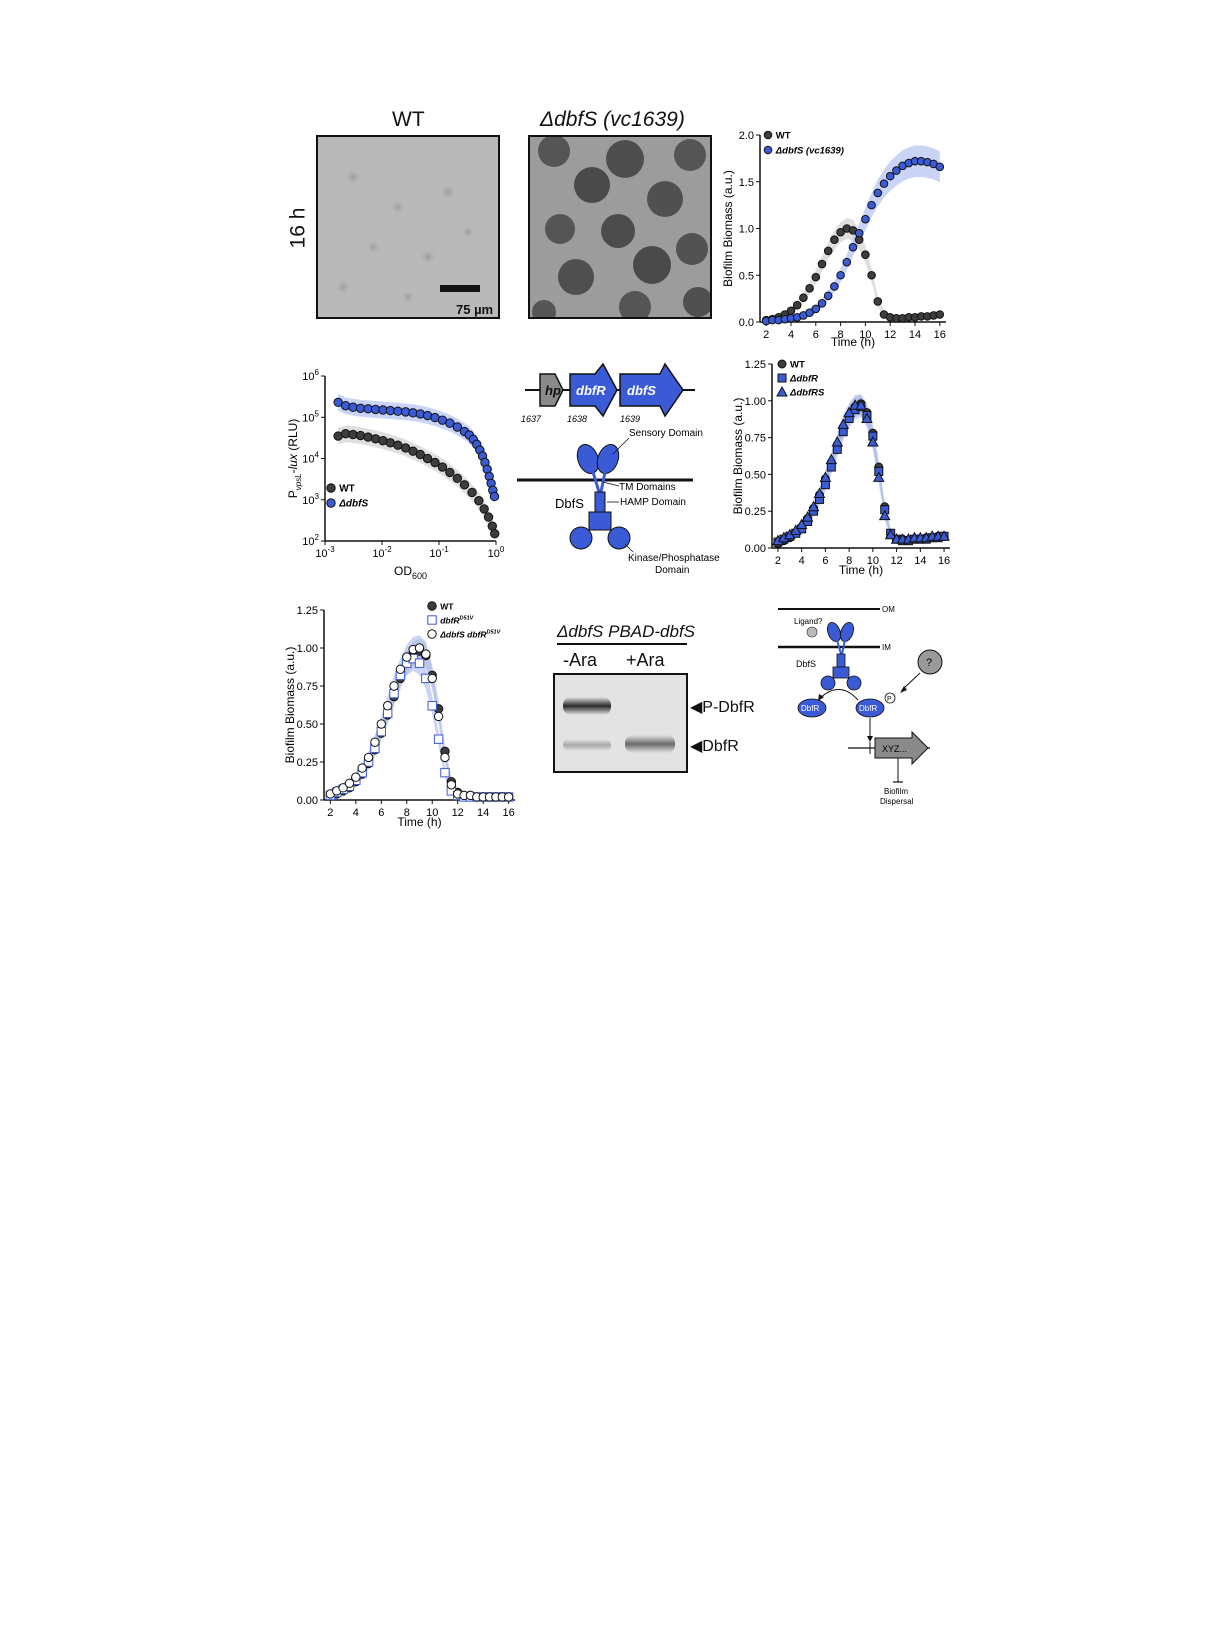  What do you see at coordinates (307, 801) in the screenshot?
I see `y-tick-label: 0.00` at bounding box center [307, 801].